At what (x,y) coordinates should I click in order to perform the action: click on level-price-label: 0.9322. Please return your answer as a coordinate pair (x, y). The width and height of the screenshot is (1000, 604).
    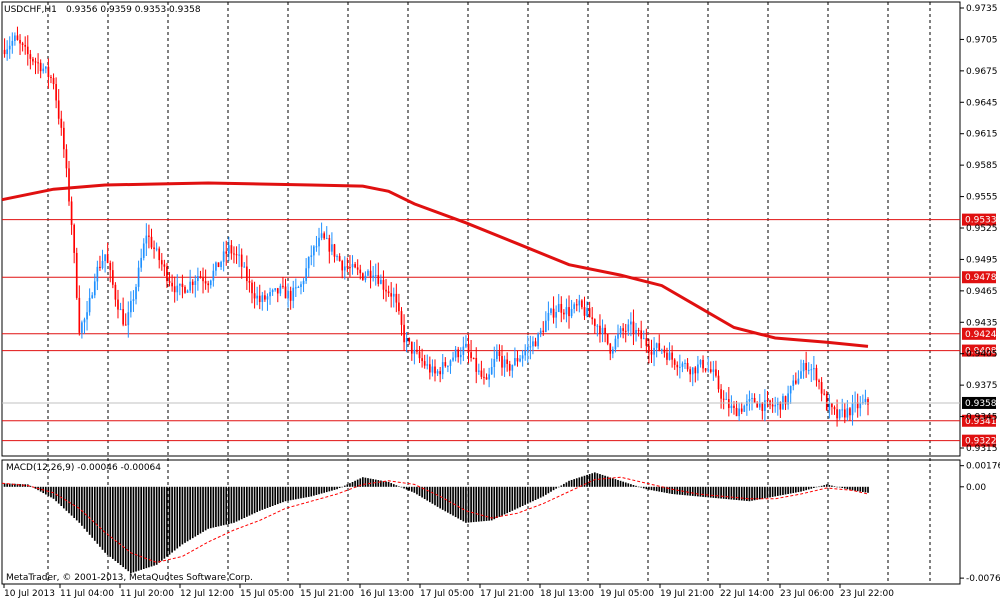
    Looking at the image, I should click on (981, 442).